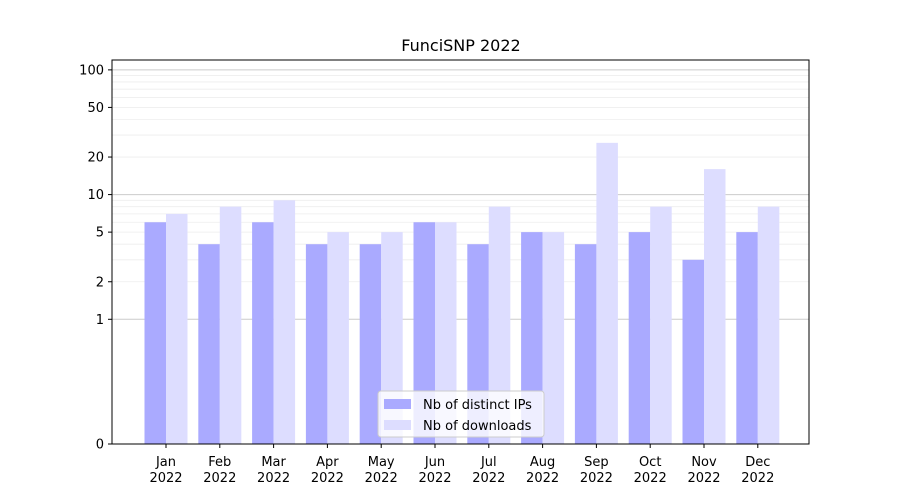 This screenshot has width=900, height=500. Describe the element at coordinates (542, 470) in the screenshot. I see `x-tick-label: Aug 2022` at that location.